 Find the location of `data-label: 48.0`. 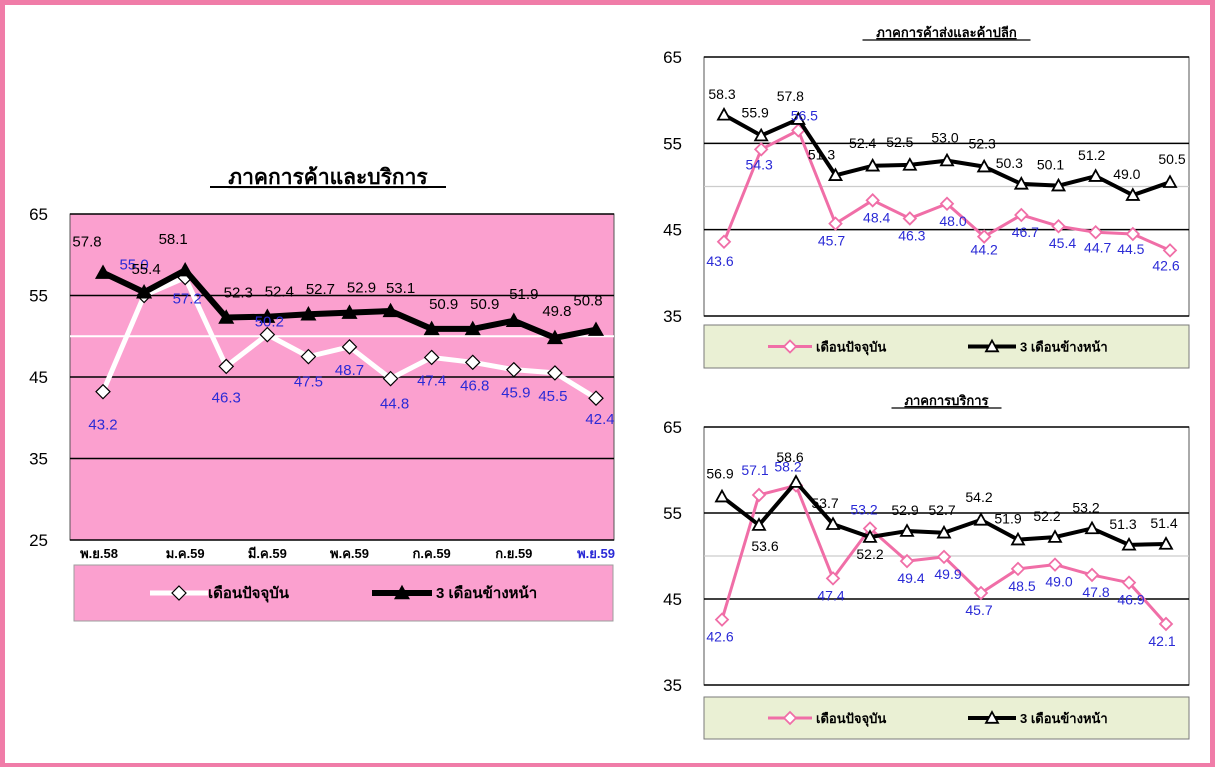

data-label: 48.0 is located at coordinates (952, 221).